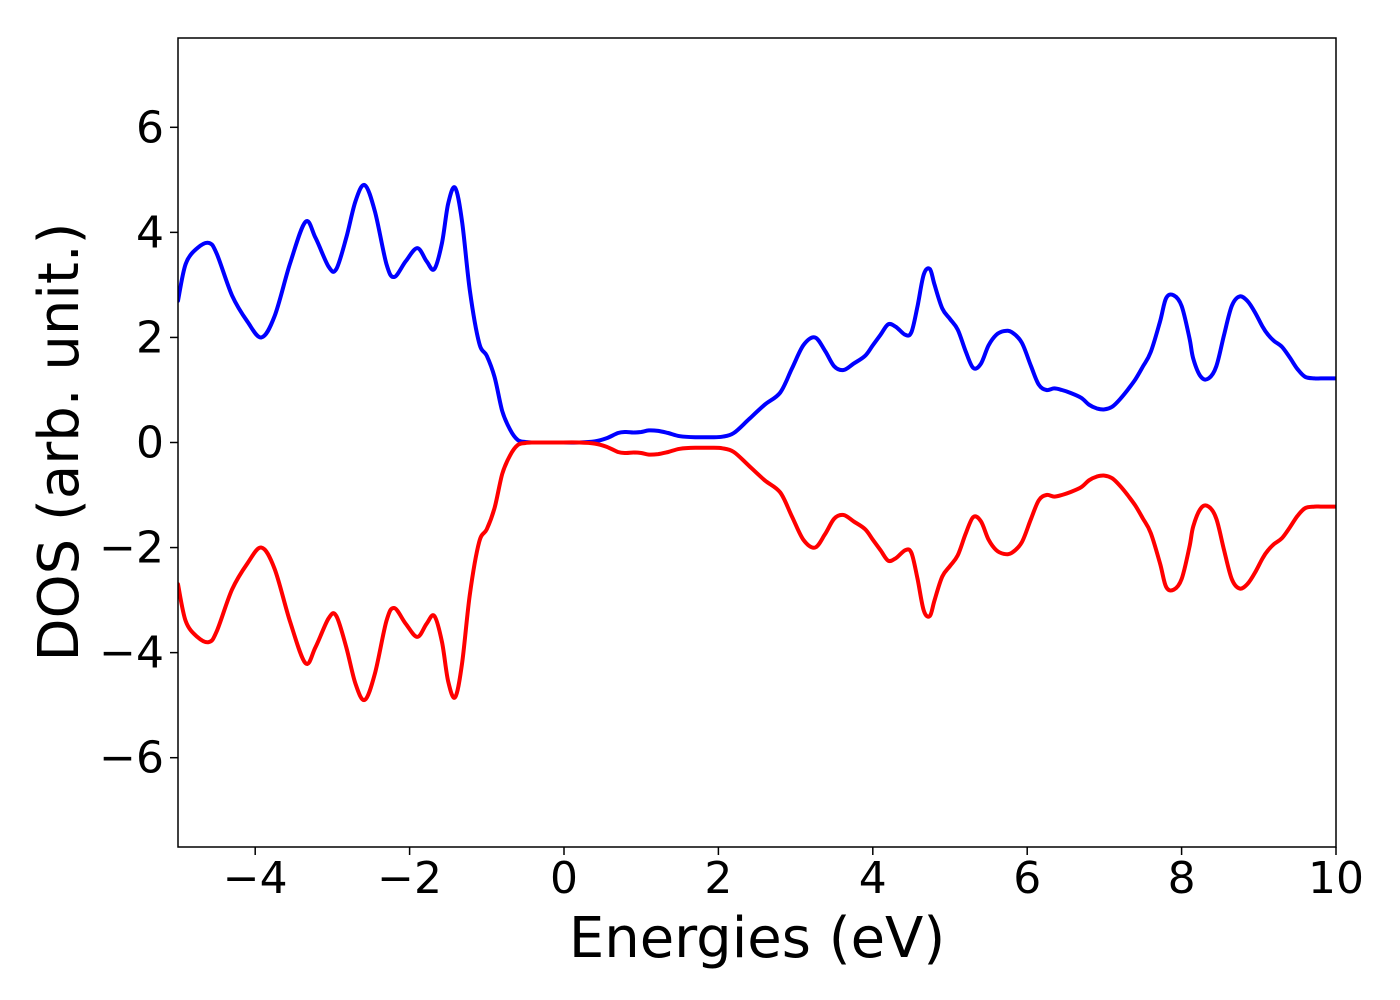 This screenshot has width=1400, height=1000. Describe the element at coordinates (150, 232) in the screenshot. I see `y-tick-label: 4` at that location.